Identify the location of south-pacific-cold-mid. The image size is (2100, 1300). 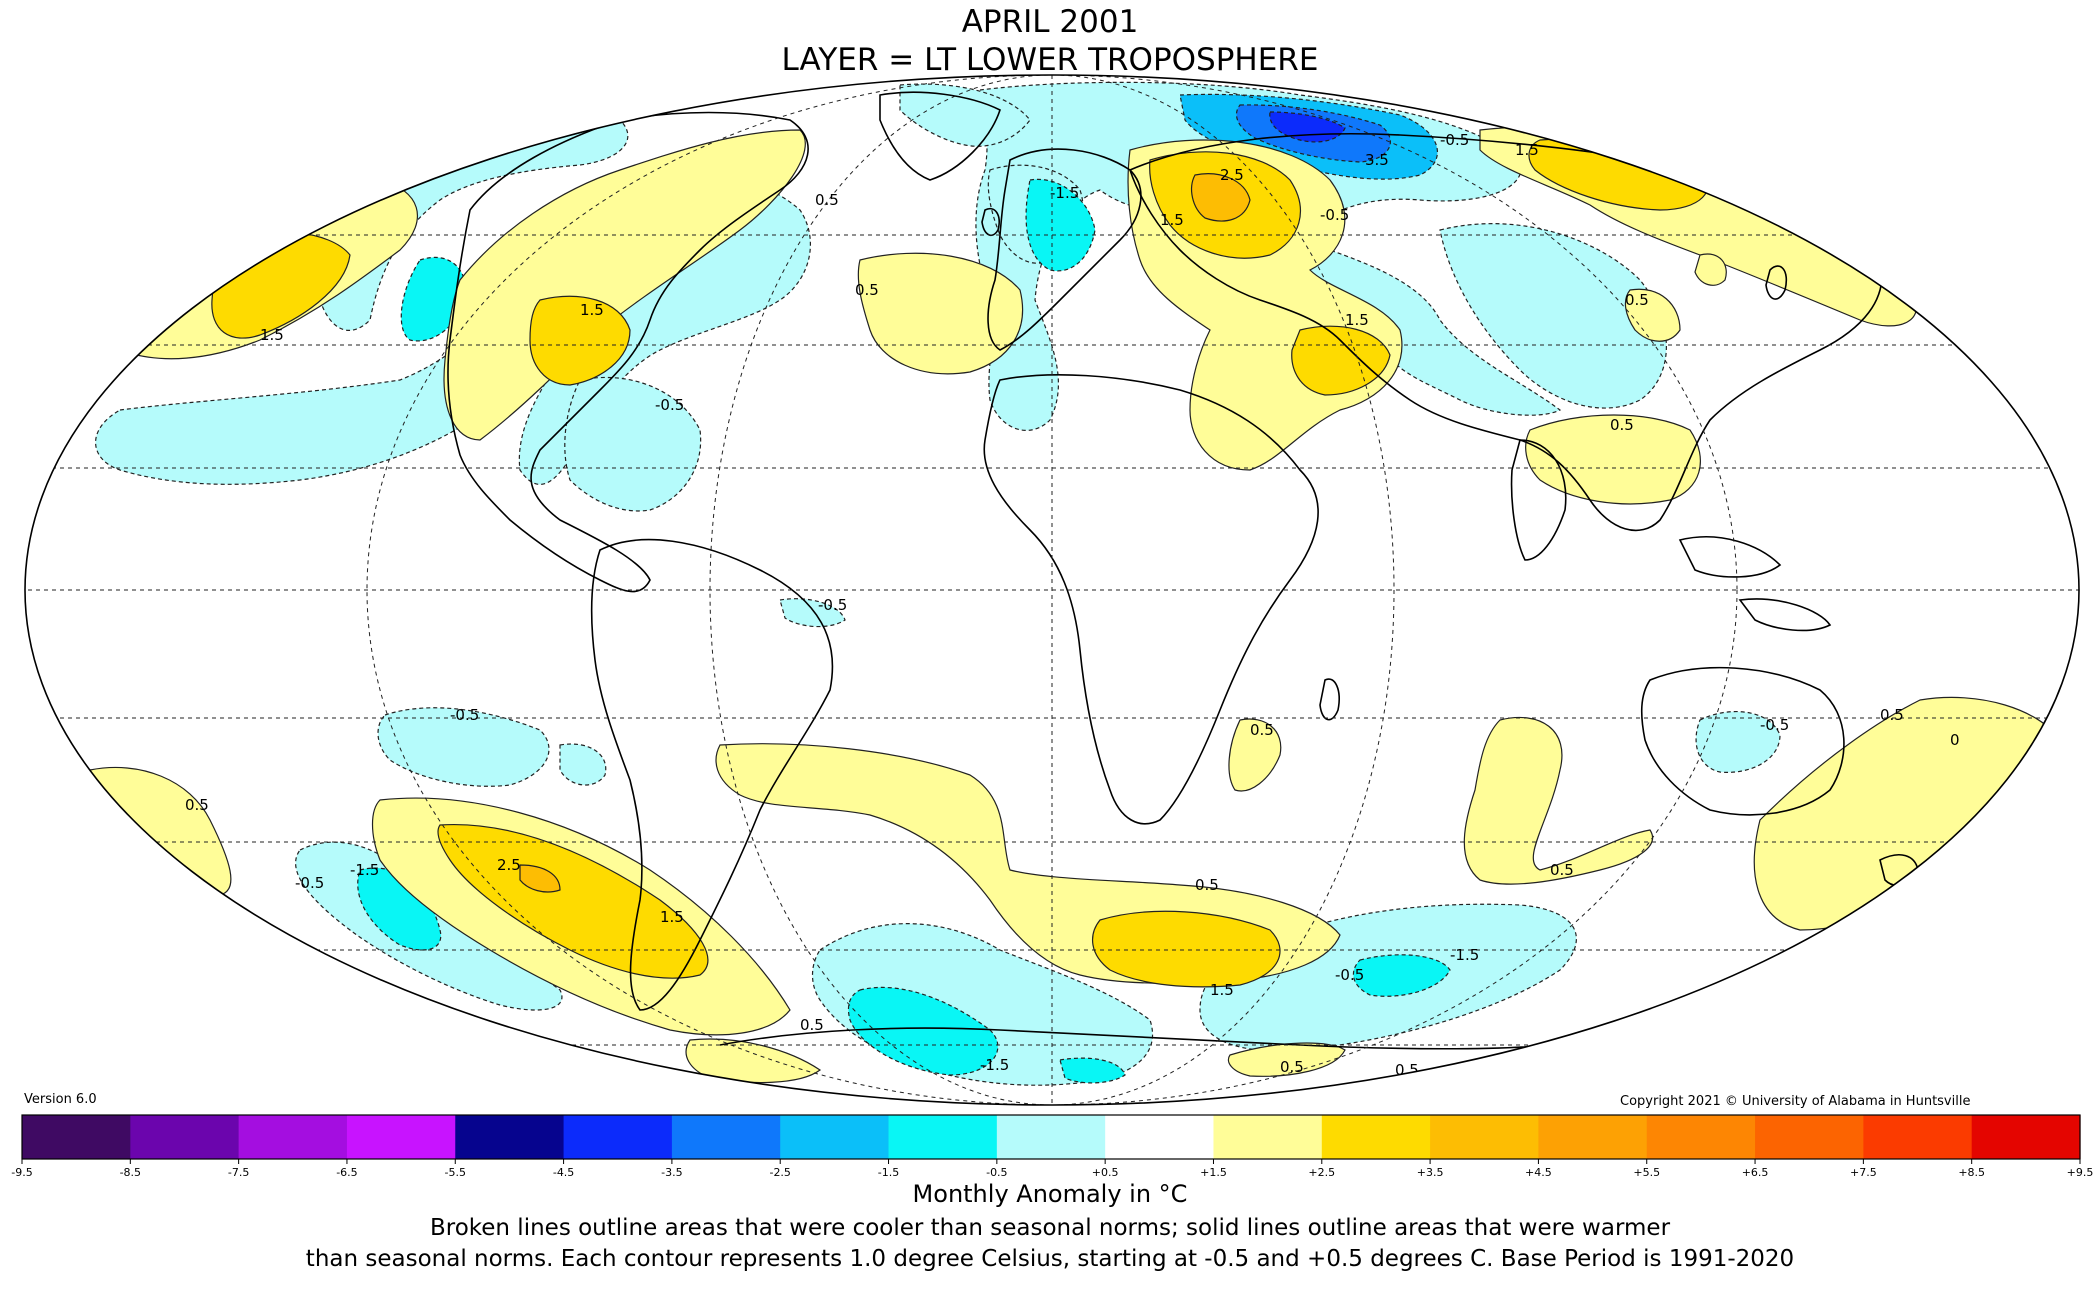
(463, 747).